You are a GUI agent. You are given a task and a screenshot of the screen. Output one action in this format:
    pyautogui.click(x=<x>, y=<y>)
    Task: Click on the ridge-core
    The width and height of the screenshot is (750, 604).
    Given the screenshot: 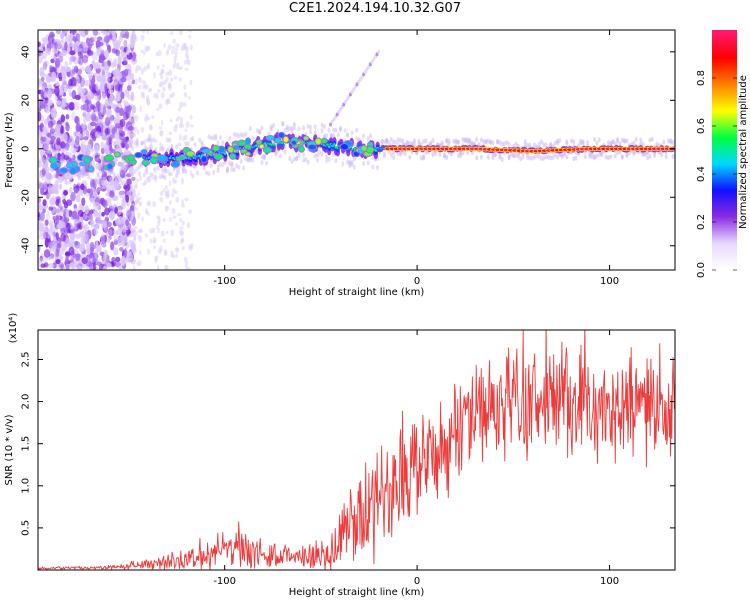 What is the action you would take?
    pyautogui.click(x=282, y=143)
    